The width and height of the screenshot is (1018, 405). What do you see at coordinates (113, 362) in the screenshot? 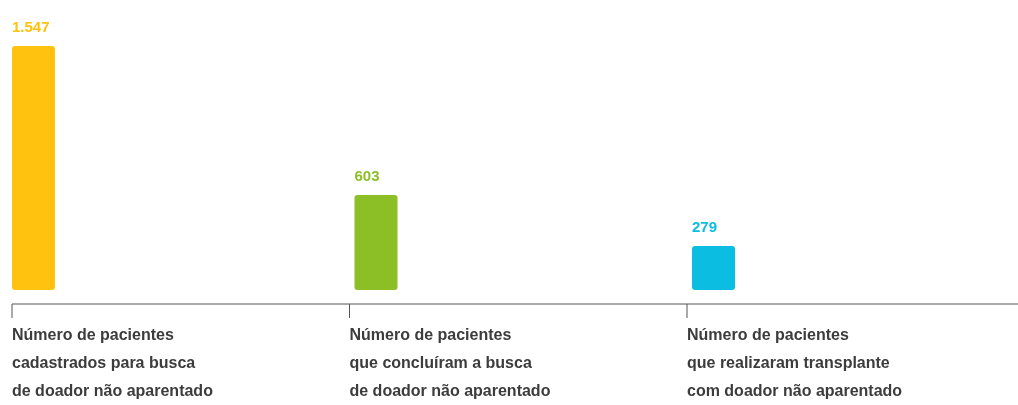
I see `x-tick-label: Número de pacientes cadastrados para busca de doador não aparentado` at bounding box center [113, 362].